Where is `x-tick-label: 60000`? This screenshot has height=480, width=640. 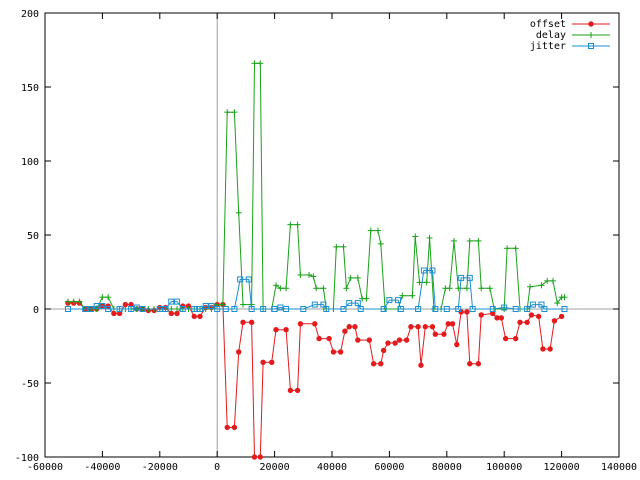 x-tick-label: 60000 is located at coordinates (389, 467).